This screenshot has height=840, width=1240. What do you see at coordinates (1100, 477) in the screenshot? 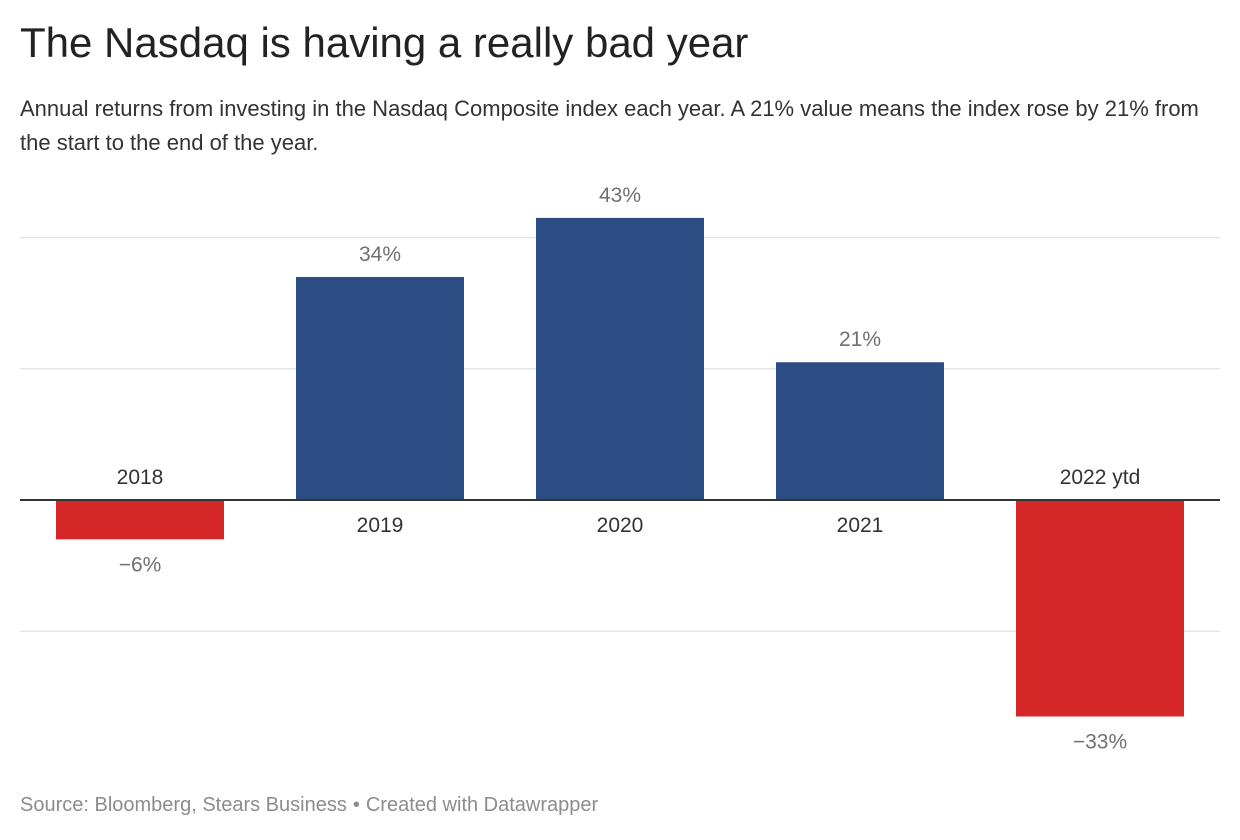
I see `category-label: 2022 ytd` at bounding box center [1100, 477].